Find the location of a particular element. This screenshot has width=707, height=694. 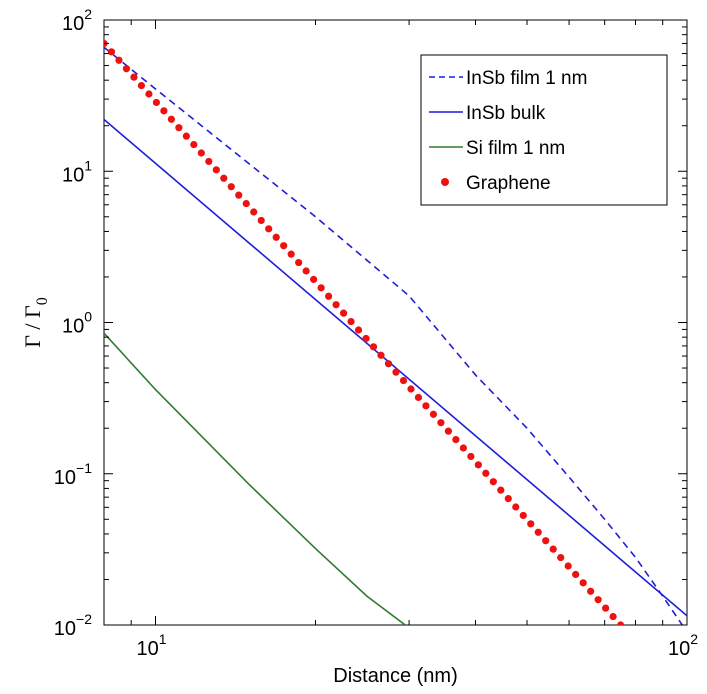

legend-box is located at coordinates (544, 130).